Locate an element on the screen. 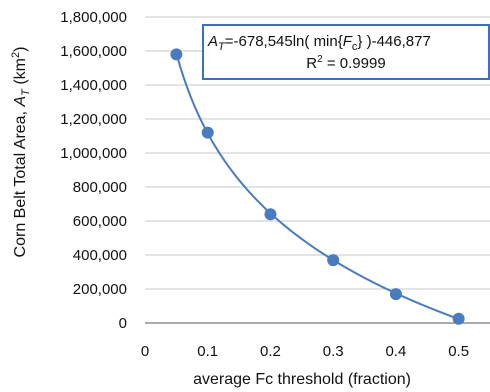 This screenshot has height=392, width=490. y-axis-title: Corn Belt Total Area, AT (km2) is located at coordinates (21, 152).